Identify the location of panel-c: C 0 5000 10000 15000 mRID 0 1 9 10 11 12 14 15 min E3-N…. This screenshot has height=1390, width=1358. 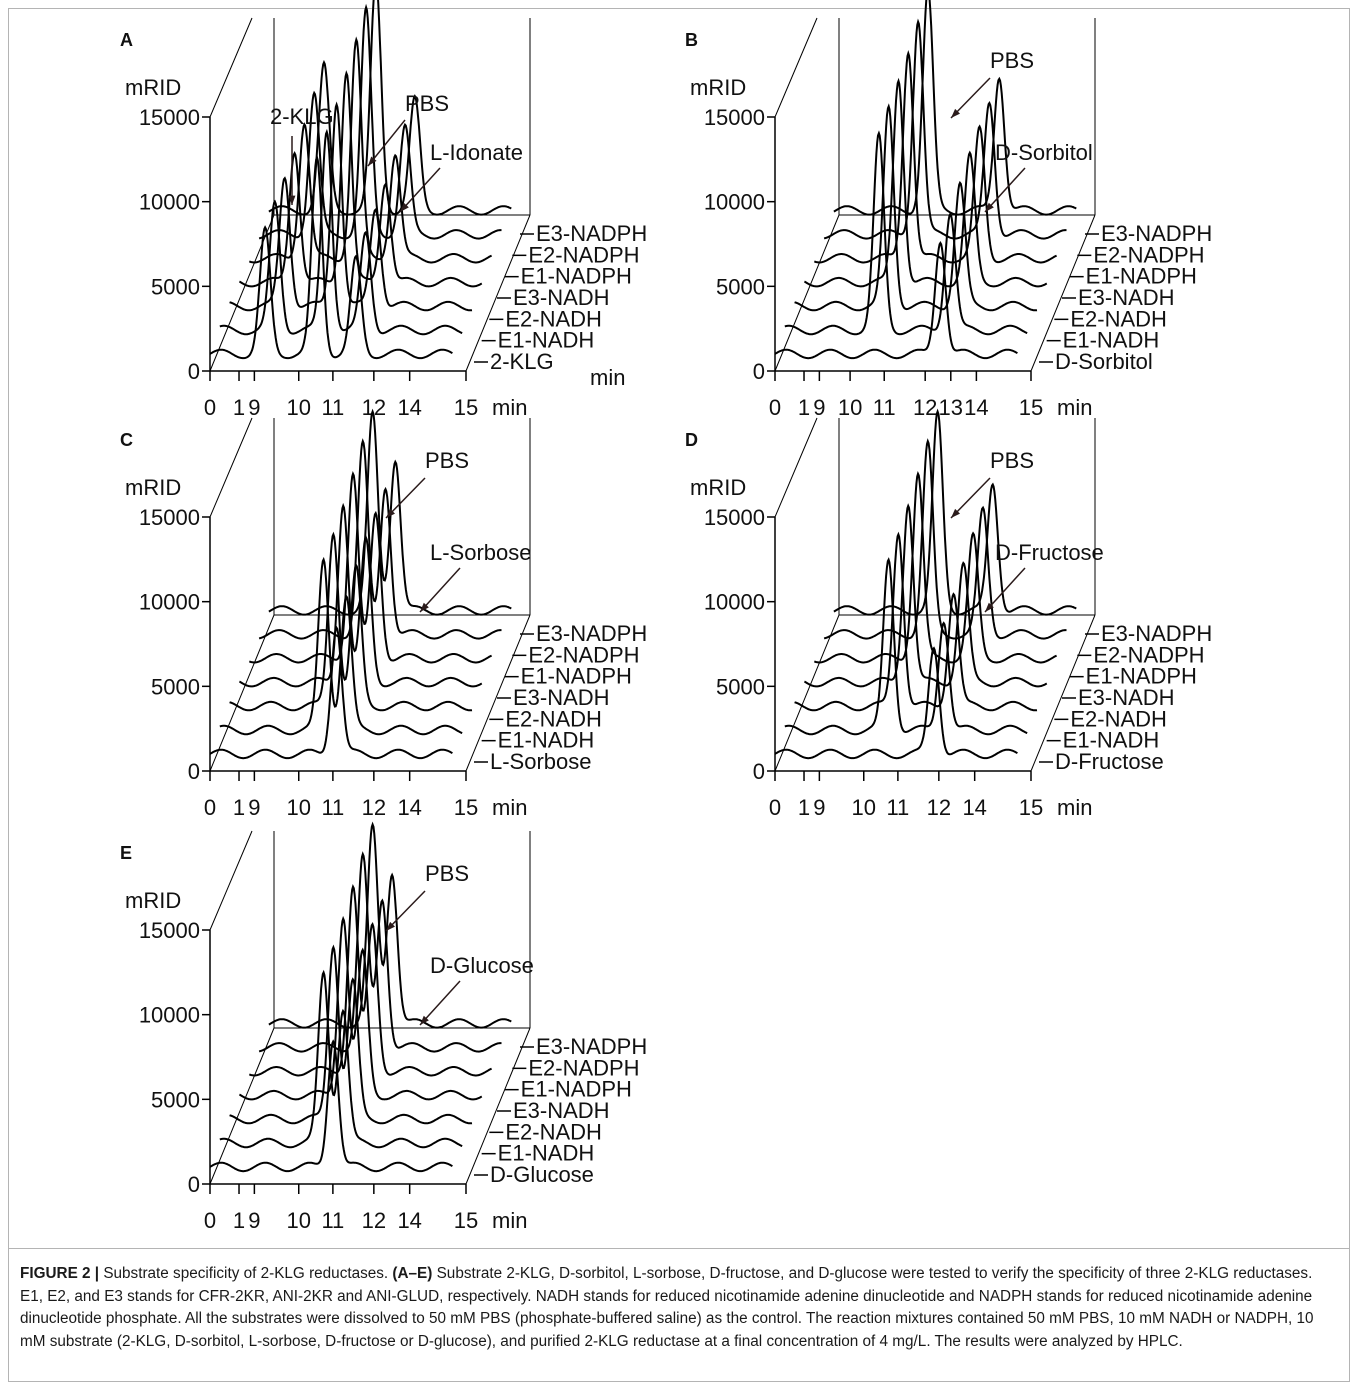
(323, 610).